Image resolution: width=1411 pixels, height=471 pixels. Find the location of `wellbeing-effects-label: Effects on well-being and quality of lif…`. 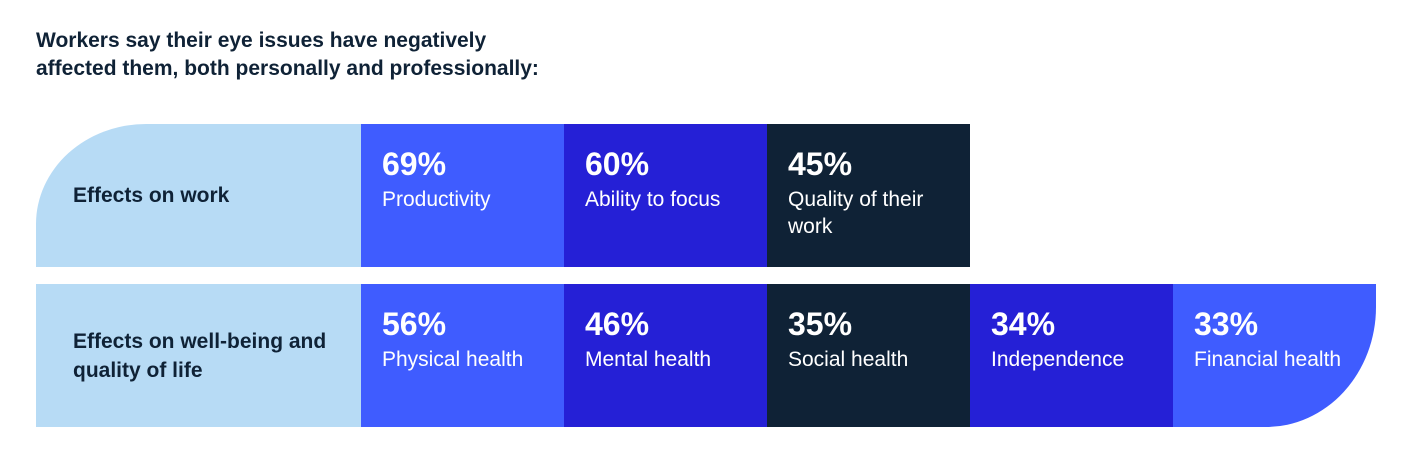

wellbeing-effects-label: Effects on well-being and quality of lif… is located at coordinates (198, 355).